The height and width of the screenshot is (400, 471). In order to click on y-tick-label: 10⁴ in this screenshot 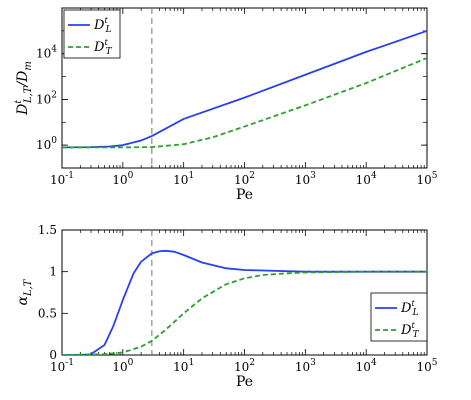, I will do `click(46, 53)`.